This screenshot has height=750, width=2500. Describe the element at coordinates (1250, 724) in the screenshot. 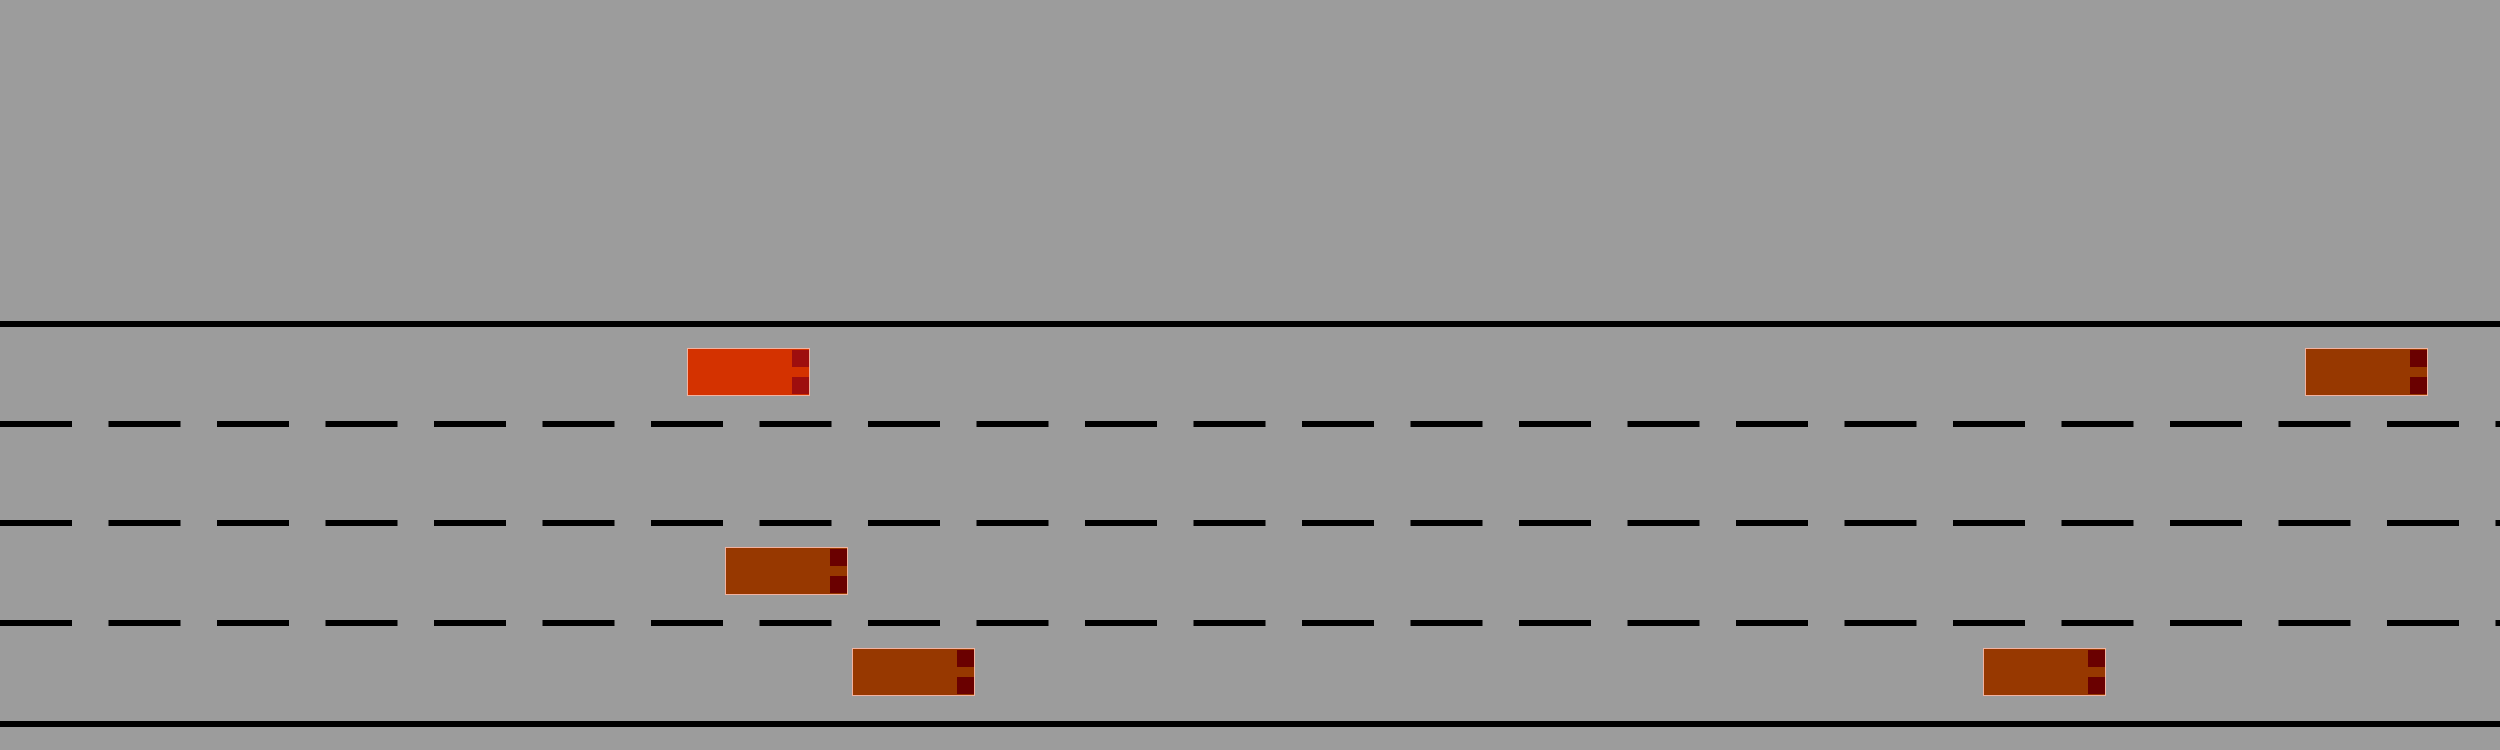

I see `road-bottom-edge` at that location.